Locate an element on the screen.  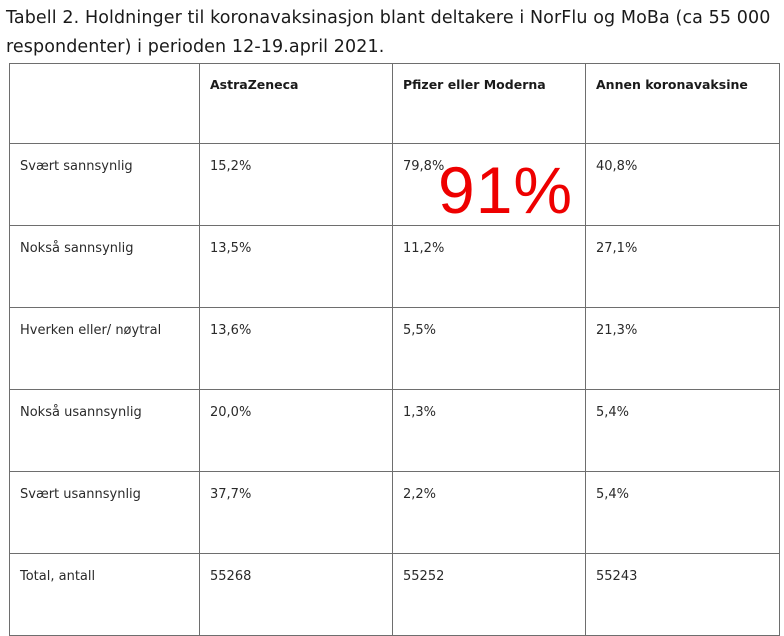
table-cell: 20,0% is located at coordinates (296, 430).